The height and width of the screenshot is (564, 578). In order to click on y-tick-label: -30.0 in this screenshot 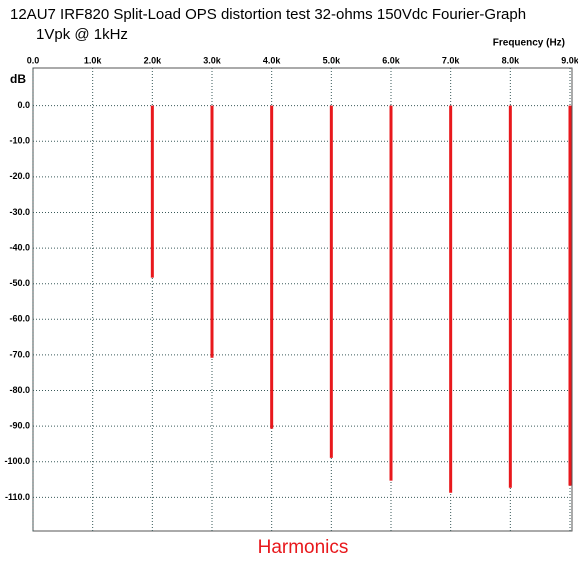, I will do `click(19, 212)`.